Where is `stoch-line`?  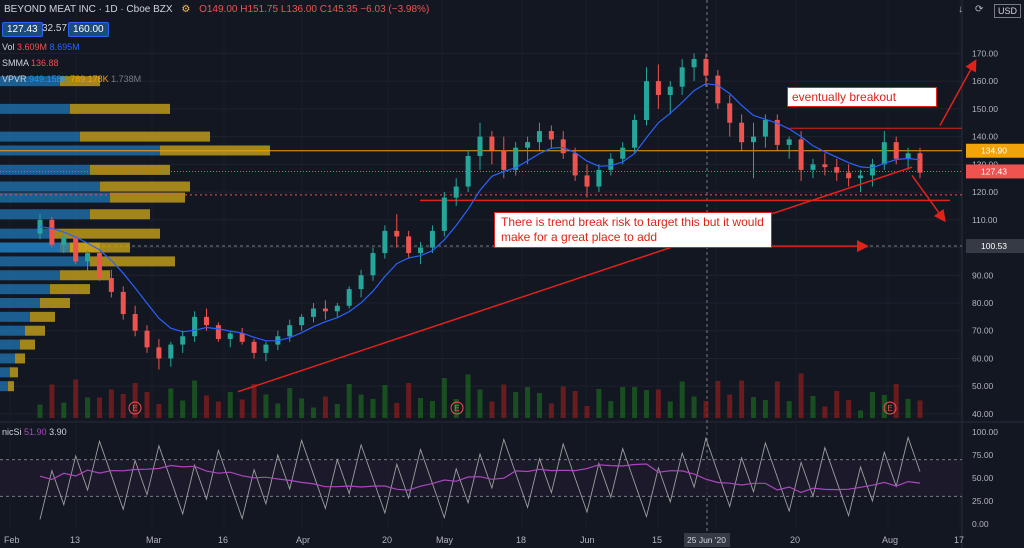 stoch-line is located at coordinates (480, 478).